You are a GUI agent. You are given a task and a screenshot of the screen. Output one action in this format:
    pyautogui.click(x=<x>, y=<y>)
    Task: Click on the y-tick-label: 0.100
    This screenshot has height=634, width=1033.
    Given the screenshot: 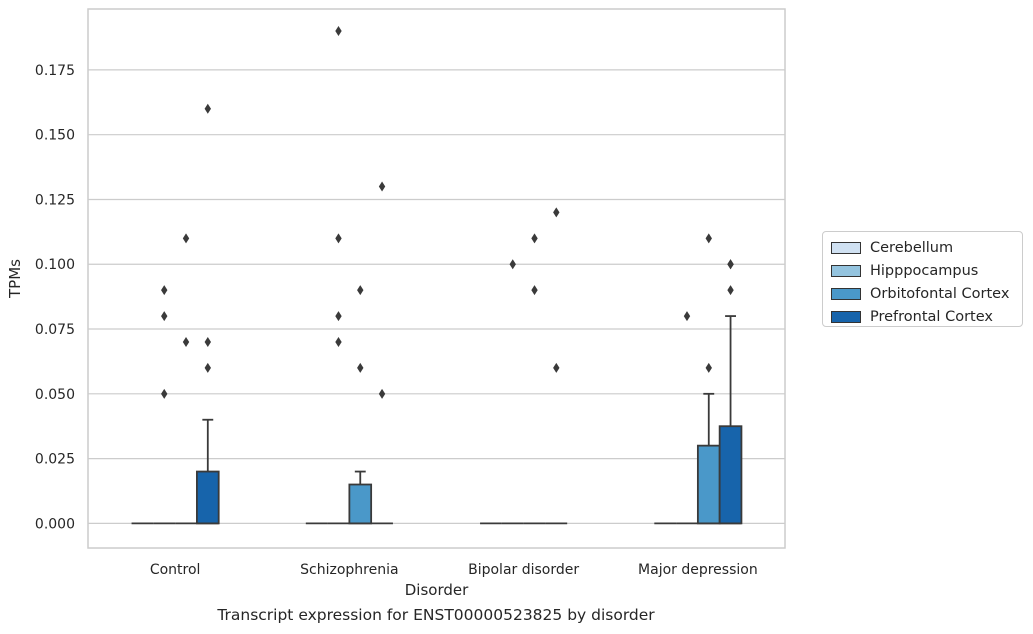 What is the action you would take?
    pyautogui.click(x=55, y=265)
    